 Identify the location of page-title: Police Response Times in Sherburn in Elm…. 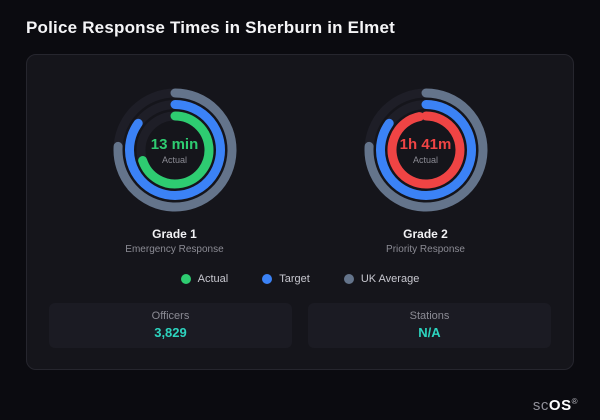
(210, 27).